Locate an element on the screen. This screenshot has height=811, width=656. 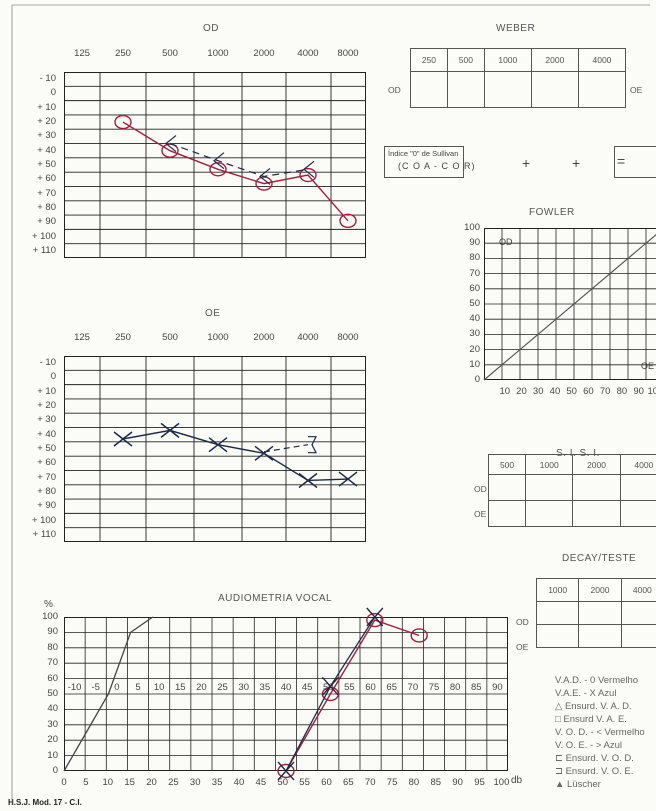
od-db-label: + 30 is located at coordinates (46, 136).